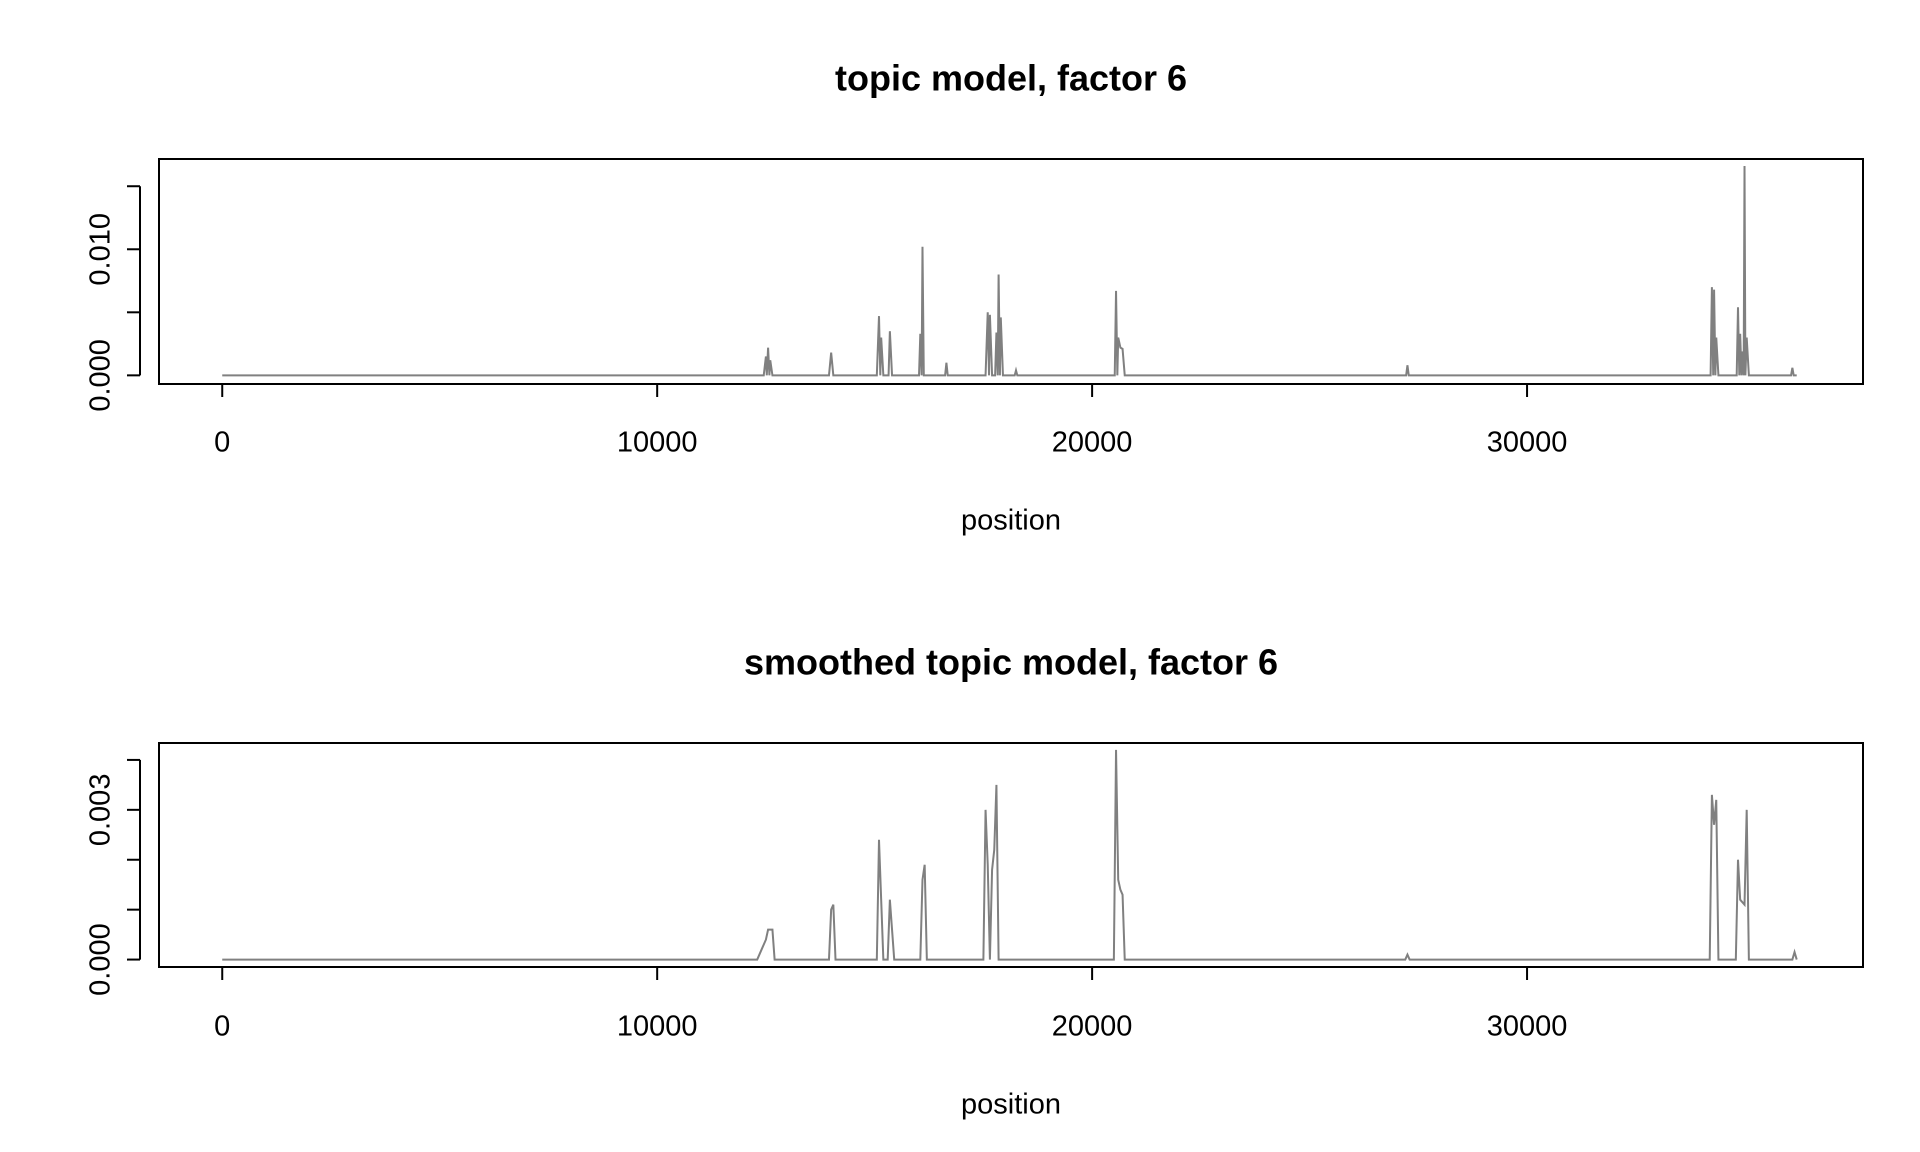  What do you see at coordinates (1011, 78) in the screenshot?
I see `chart-title: topic model, factor 6` at bounding box center [1011, 78].